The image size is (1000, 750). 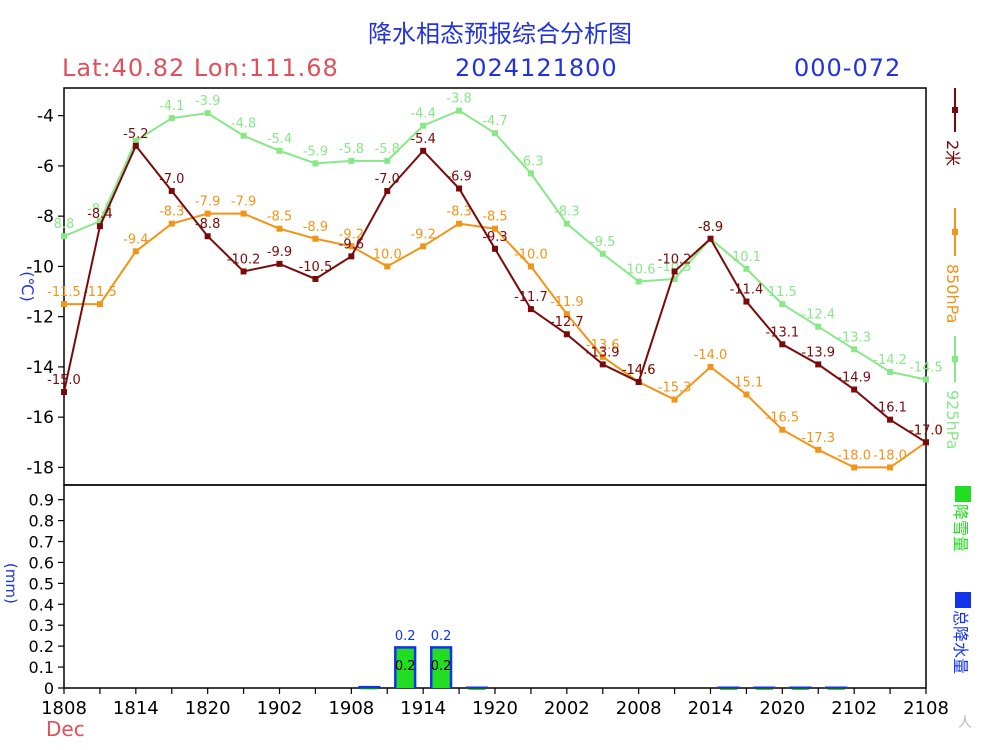 I want to click on data-label-t925: -5.8, so click(x=351, y=149).